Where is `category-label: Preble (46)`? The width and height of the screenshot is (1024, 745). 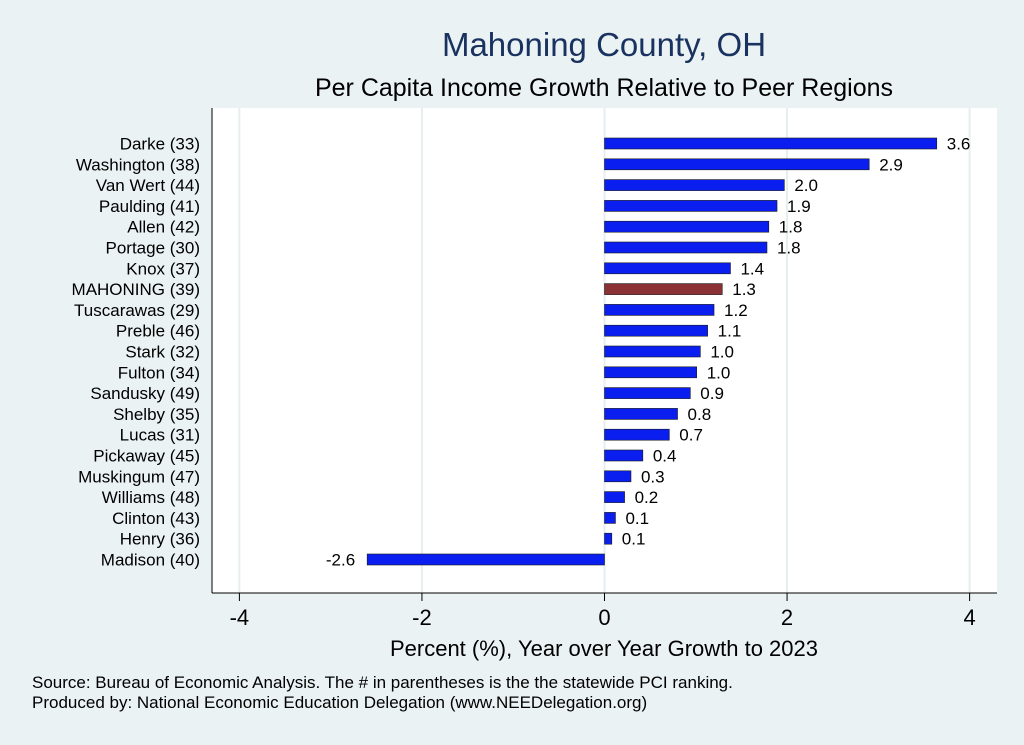
category-label: Preble (46) is located at coordinates (158, 331).